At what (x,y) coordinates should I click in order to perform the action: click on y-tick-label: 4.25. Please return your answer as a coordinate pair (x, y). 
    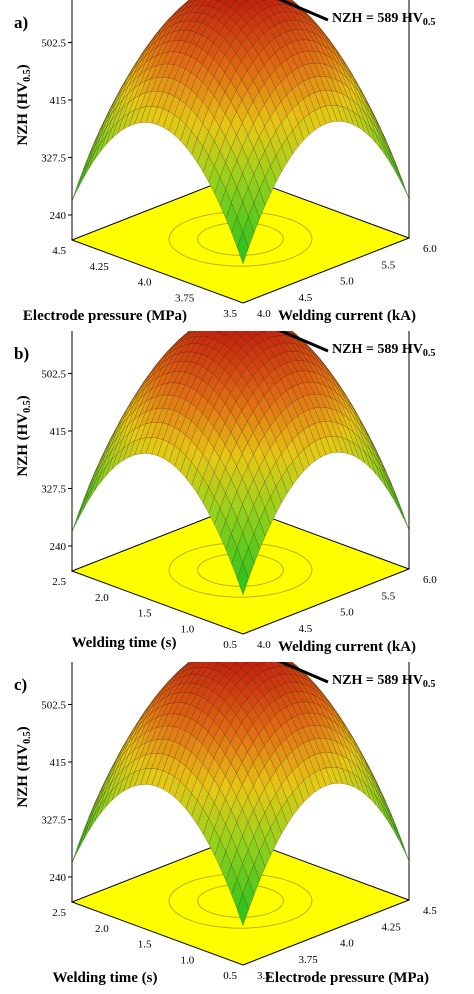
    Looking at the image, I should click on (100, 267).